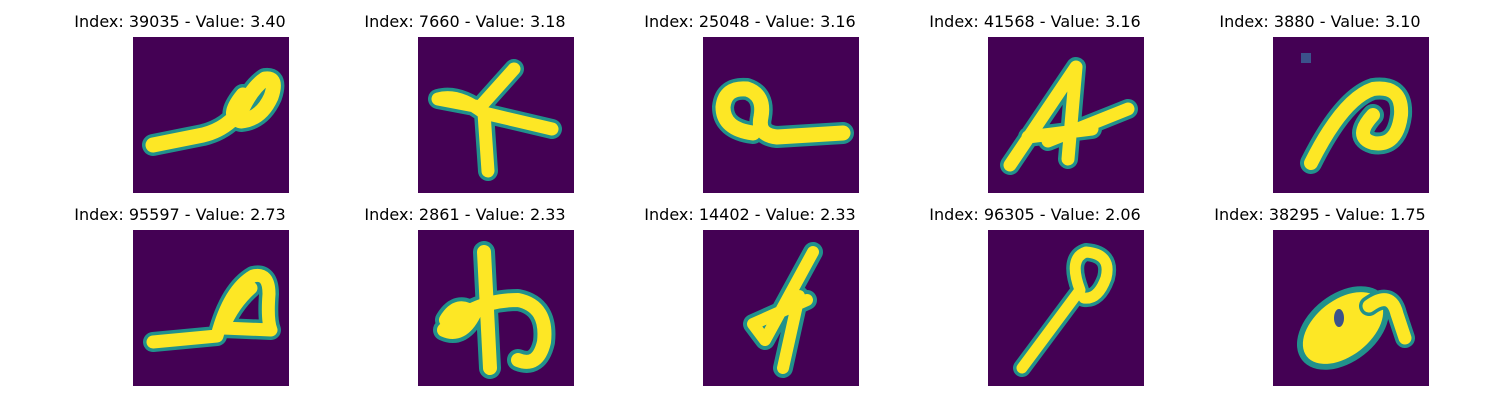 The width and height of the screenshot is (1500, 400). I want to click on panel-title: Index: 2861 - Value: 2.33, so click(465, 214).